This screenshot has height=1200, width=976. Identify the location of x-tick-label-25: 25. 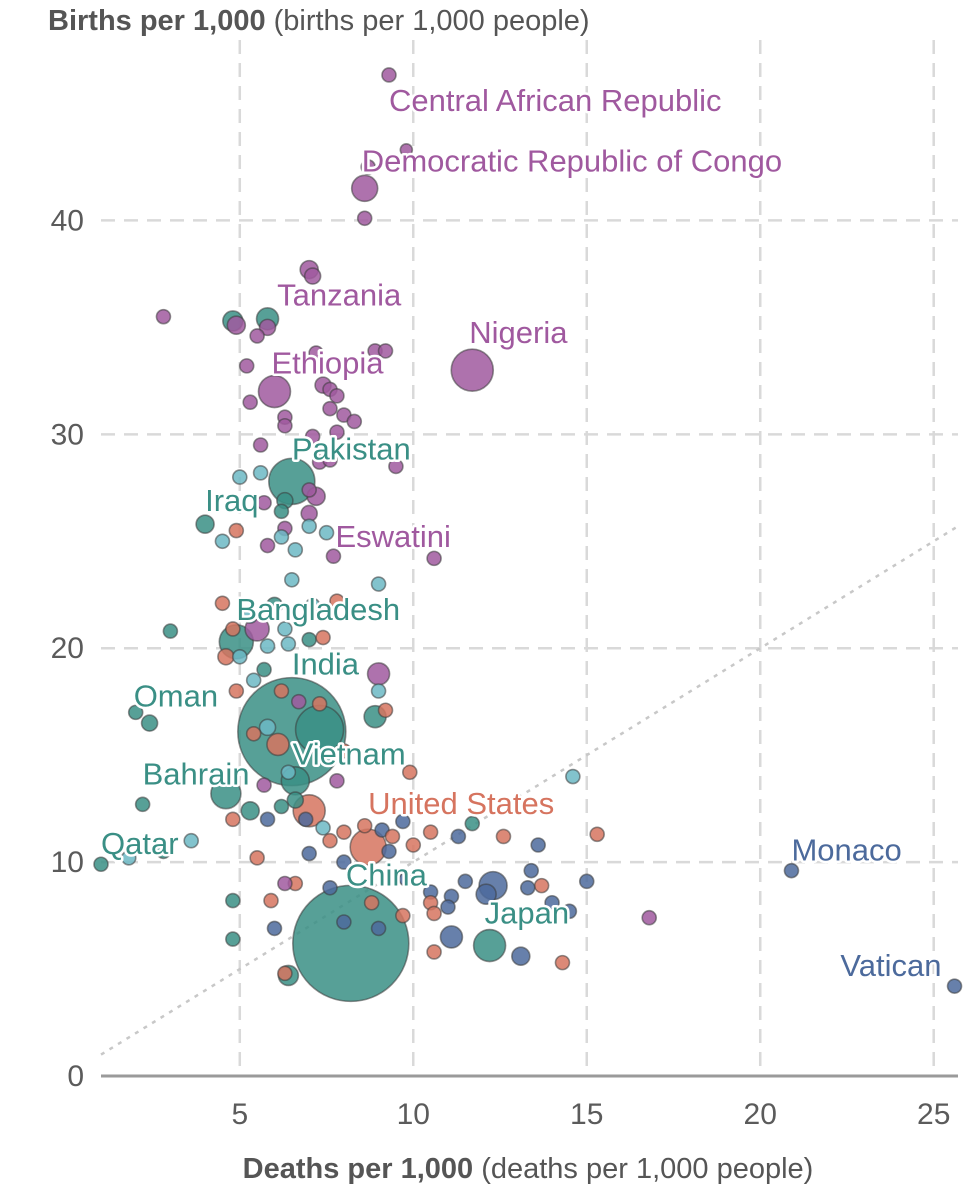
(933, 1114).